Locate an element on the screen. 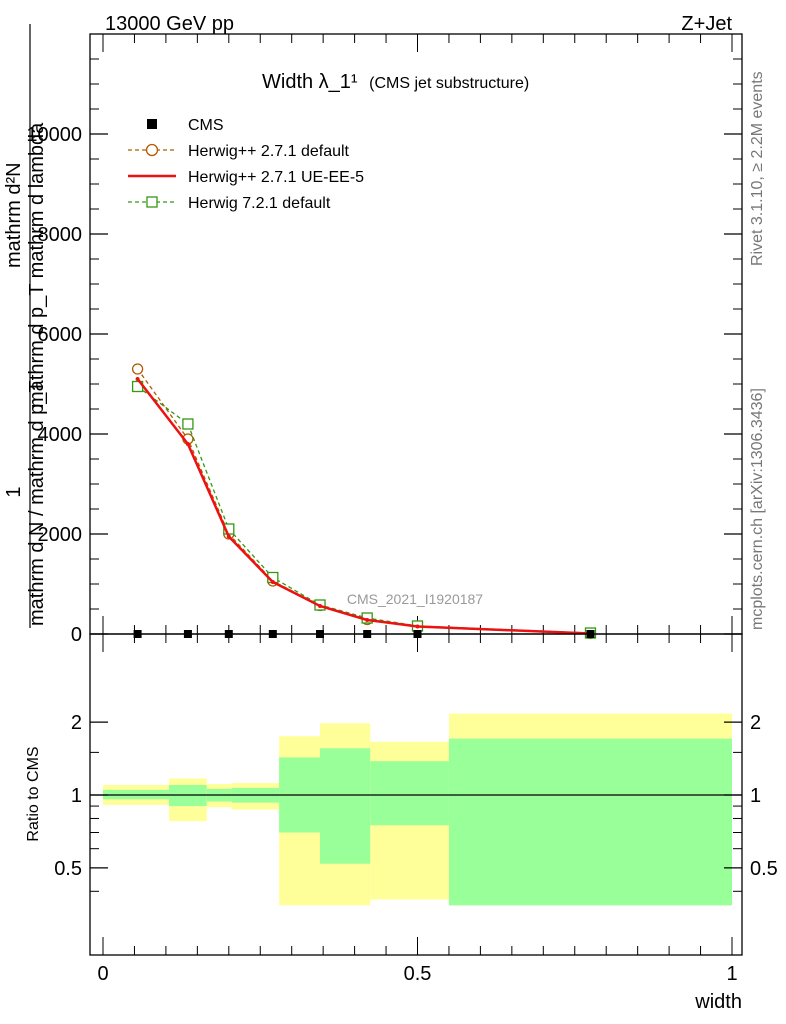 Image resolution: width=786 pixels, height=1024 pixels. top-y-label-numerator-1: mathrm d²N is located at coordinates (14, 215).